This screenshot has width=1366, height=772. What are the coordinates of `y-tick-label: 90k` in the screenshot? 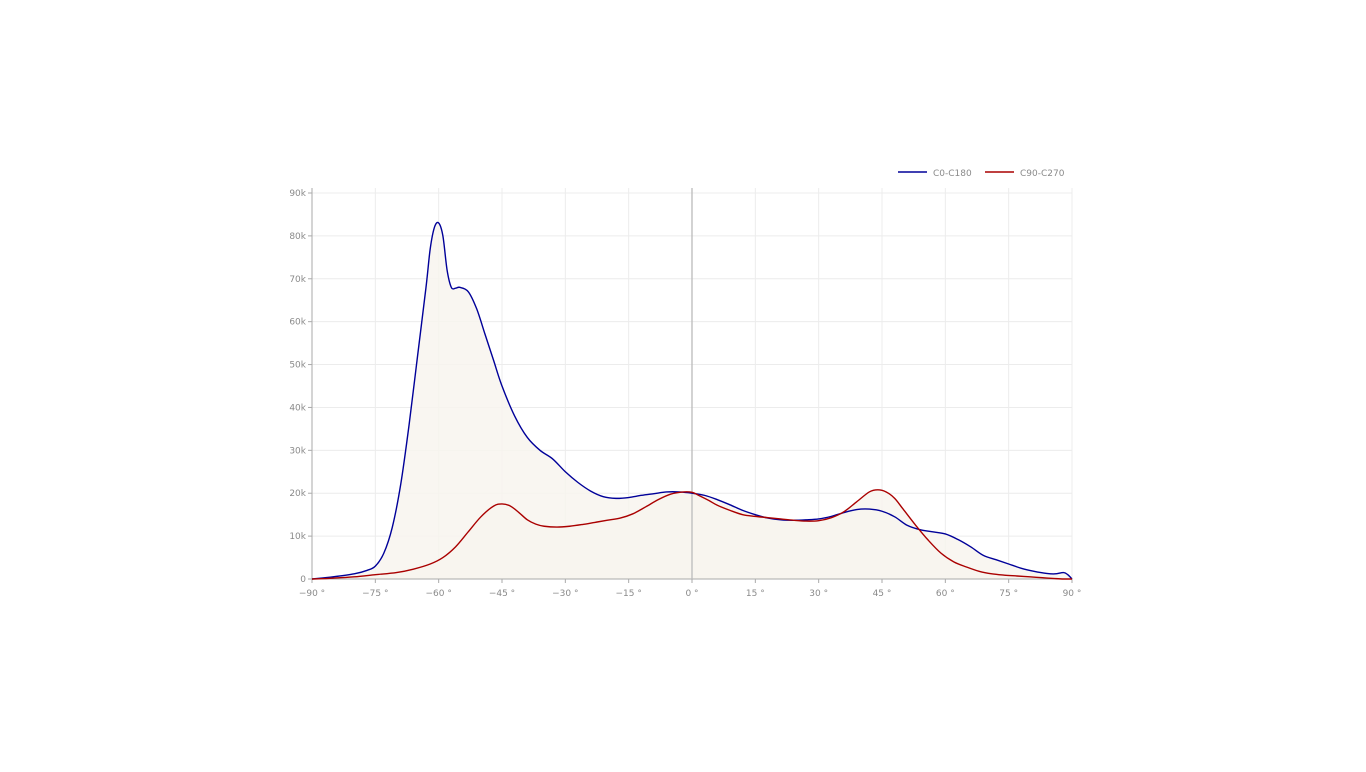 It's located at (297, 194).